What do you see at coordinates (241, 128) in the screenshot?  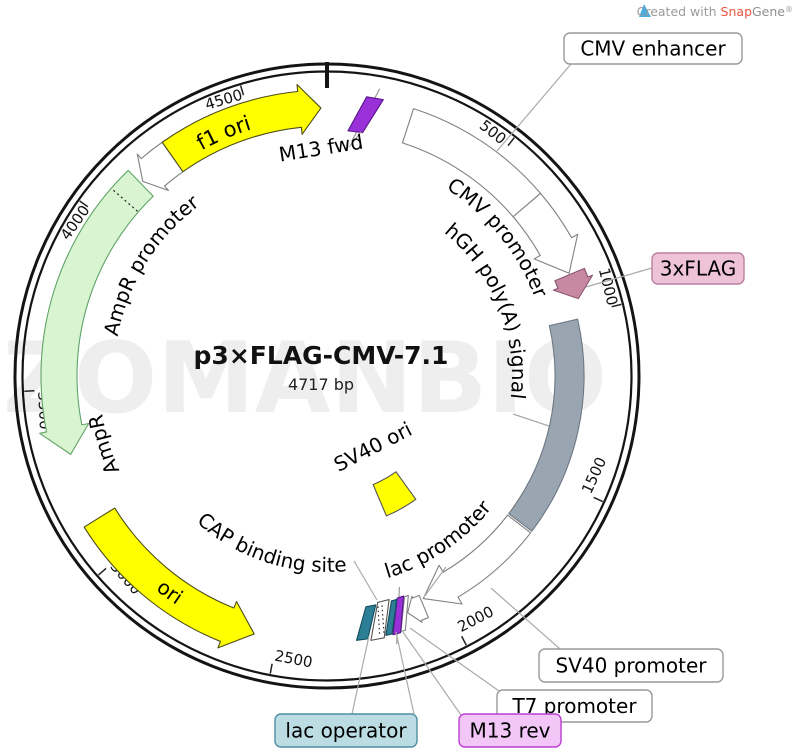 I see `feature-f1-ori` at bounding box center [241, 128].